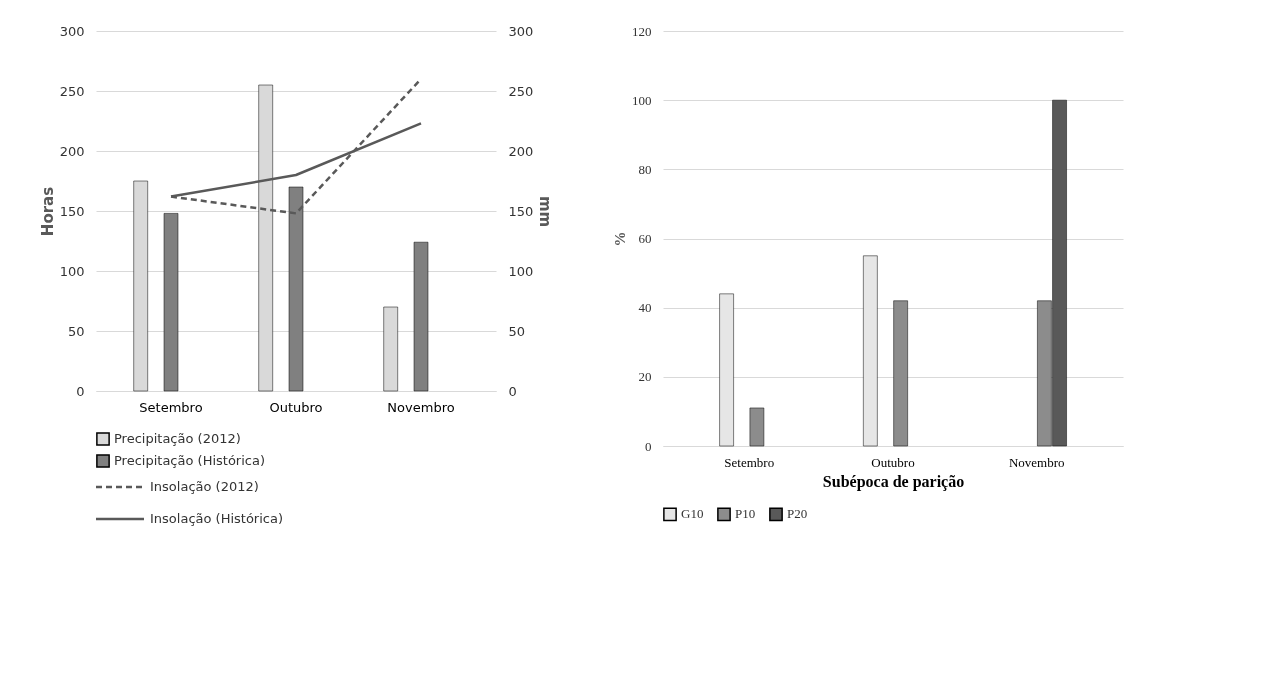 The height and width of the screenshot is (673, 1282). What do you see at coordinates (47, 211) in the screenshot?
I see `y-axis-title: Horas` at bounding box center [47, 211].